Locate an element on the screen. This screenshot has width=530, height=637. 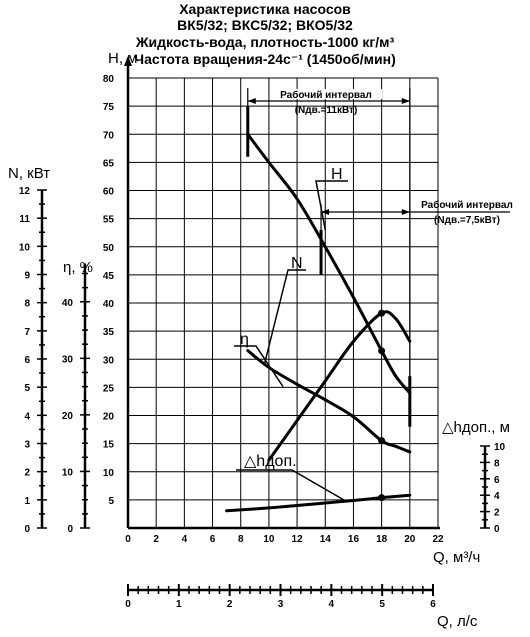
leader-line-npsh is located at coordinates (291, 485).